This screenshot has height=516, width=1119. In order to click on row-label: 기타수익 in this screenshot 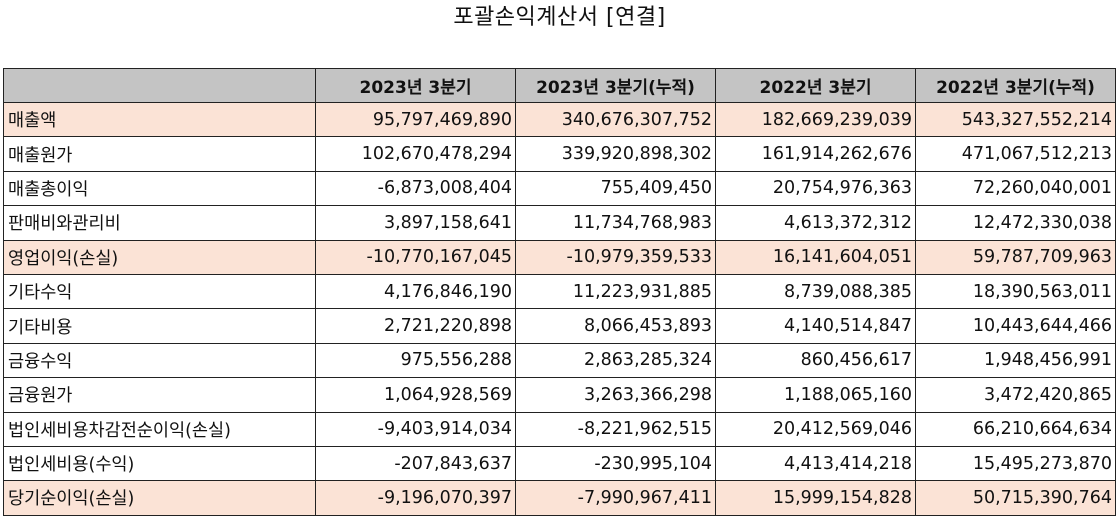, I will do `click(159, 291)`.